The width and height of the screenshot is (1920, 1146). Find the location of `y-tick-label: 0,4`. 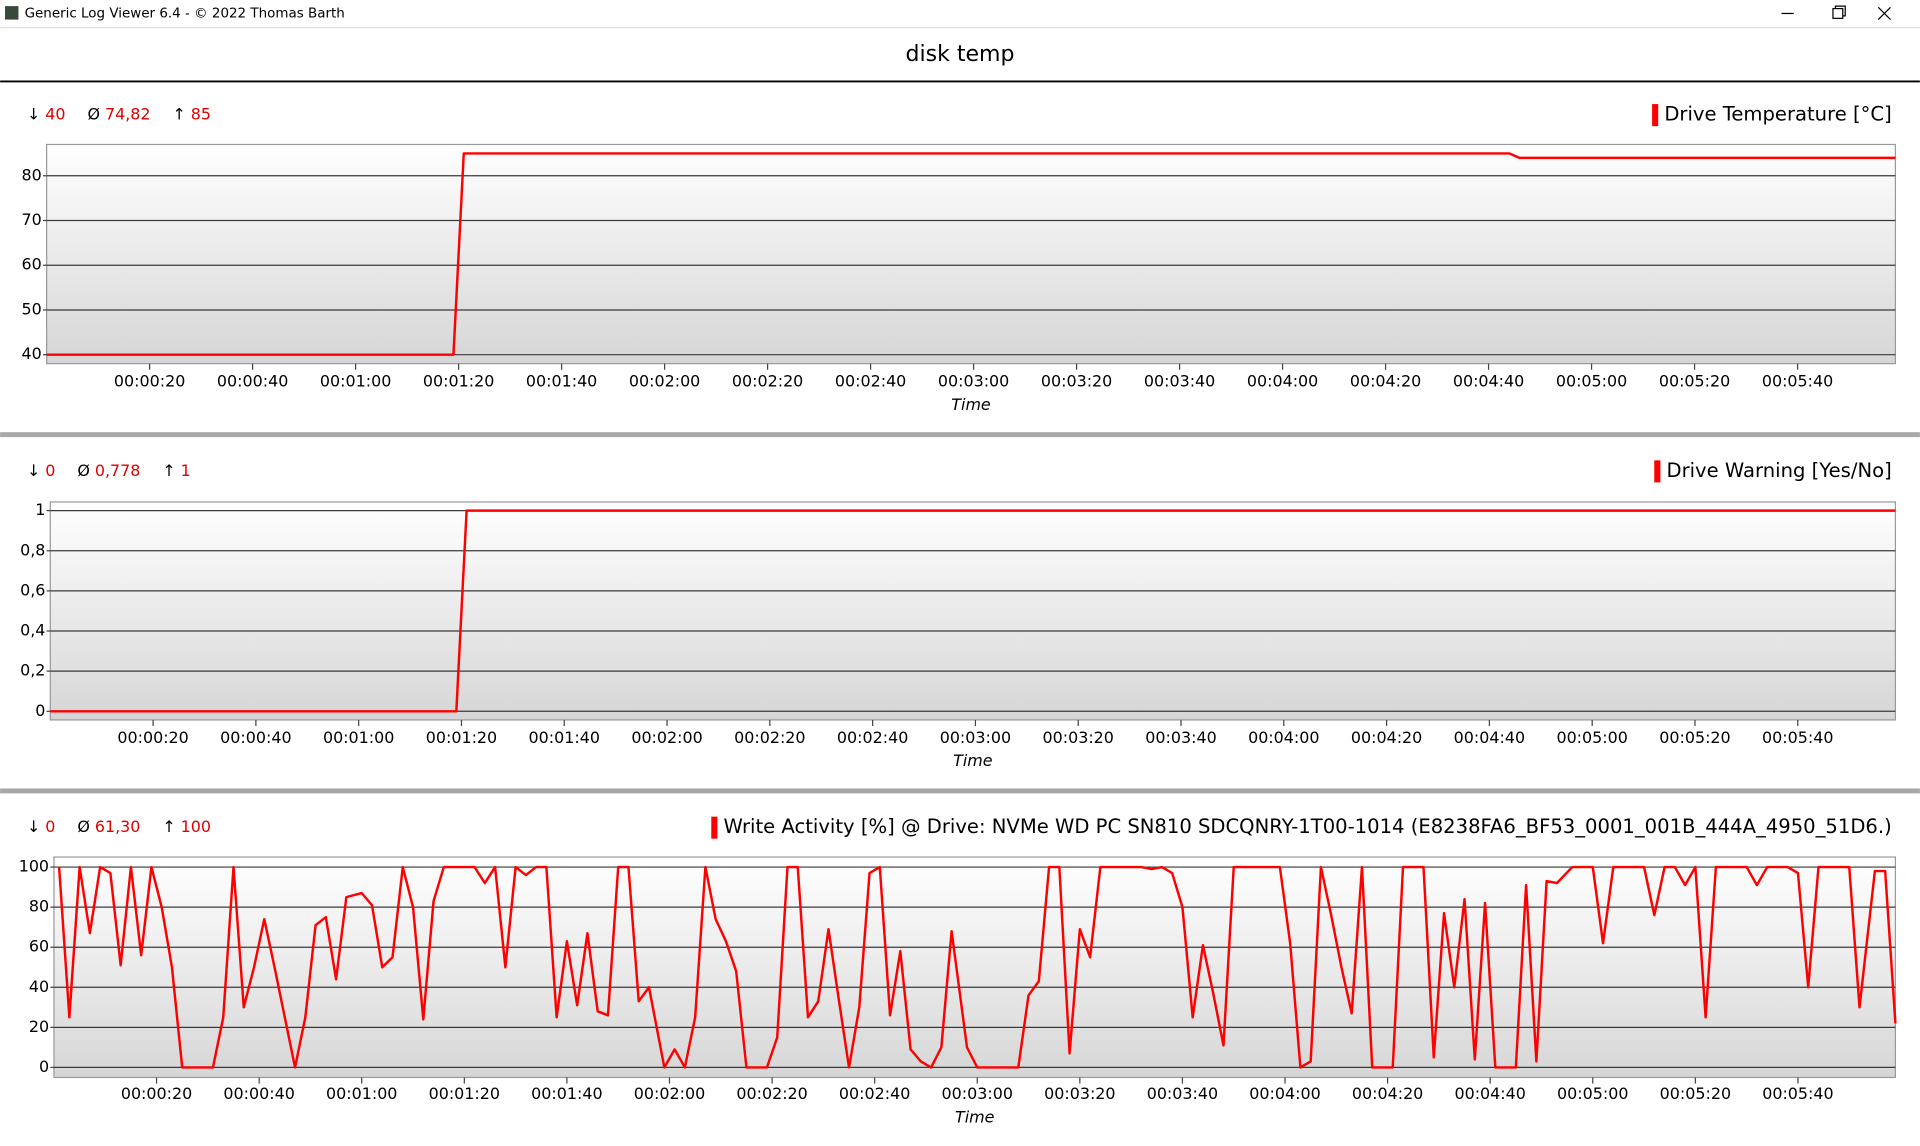

y-tick-label: 0,4 is located at coordinates (32, 630).